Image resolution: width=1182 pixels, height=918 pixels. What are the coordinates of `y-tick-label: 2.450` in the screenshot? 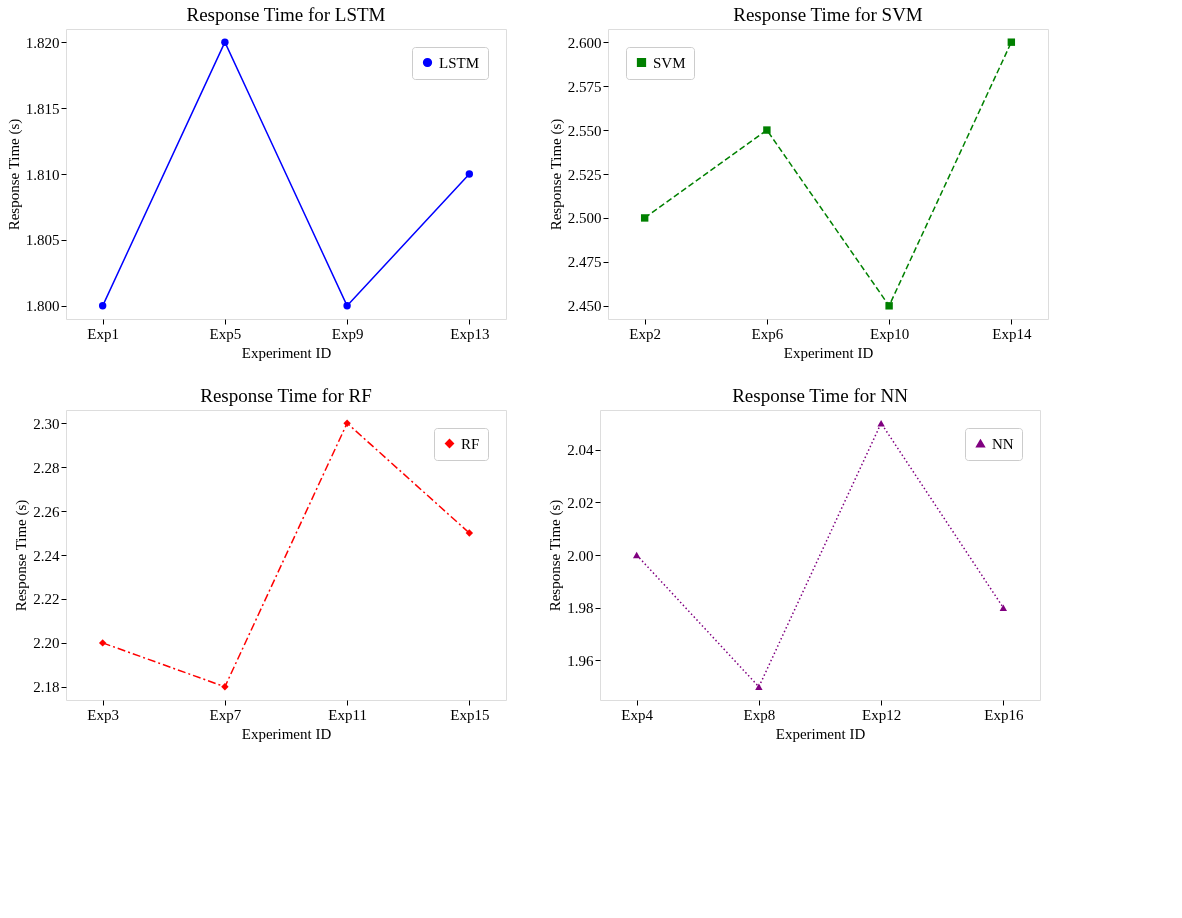 It's located at (584, 306).